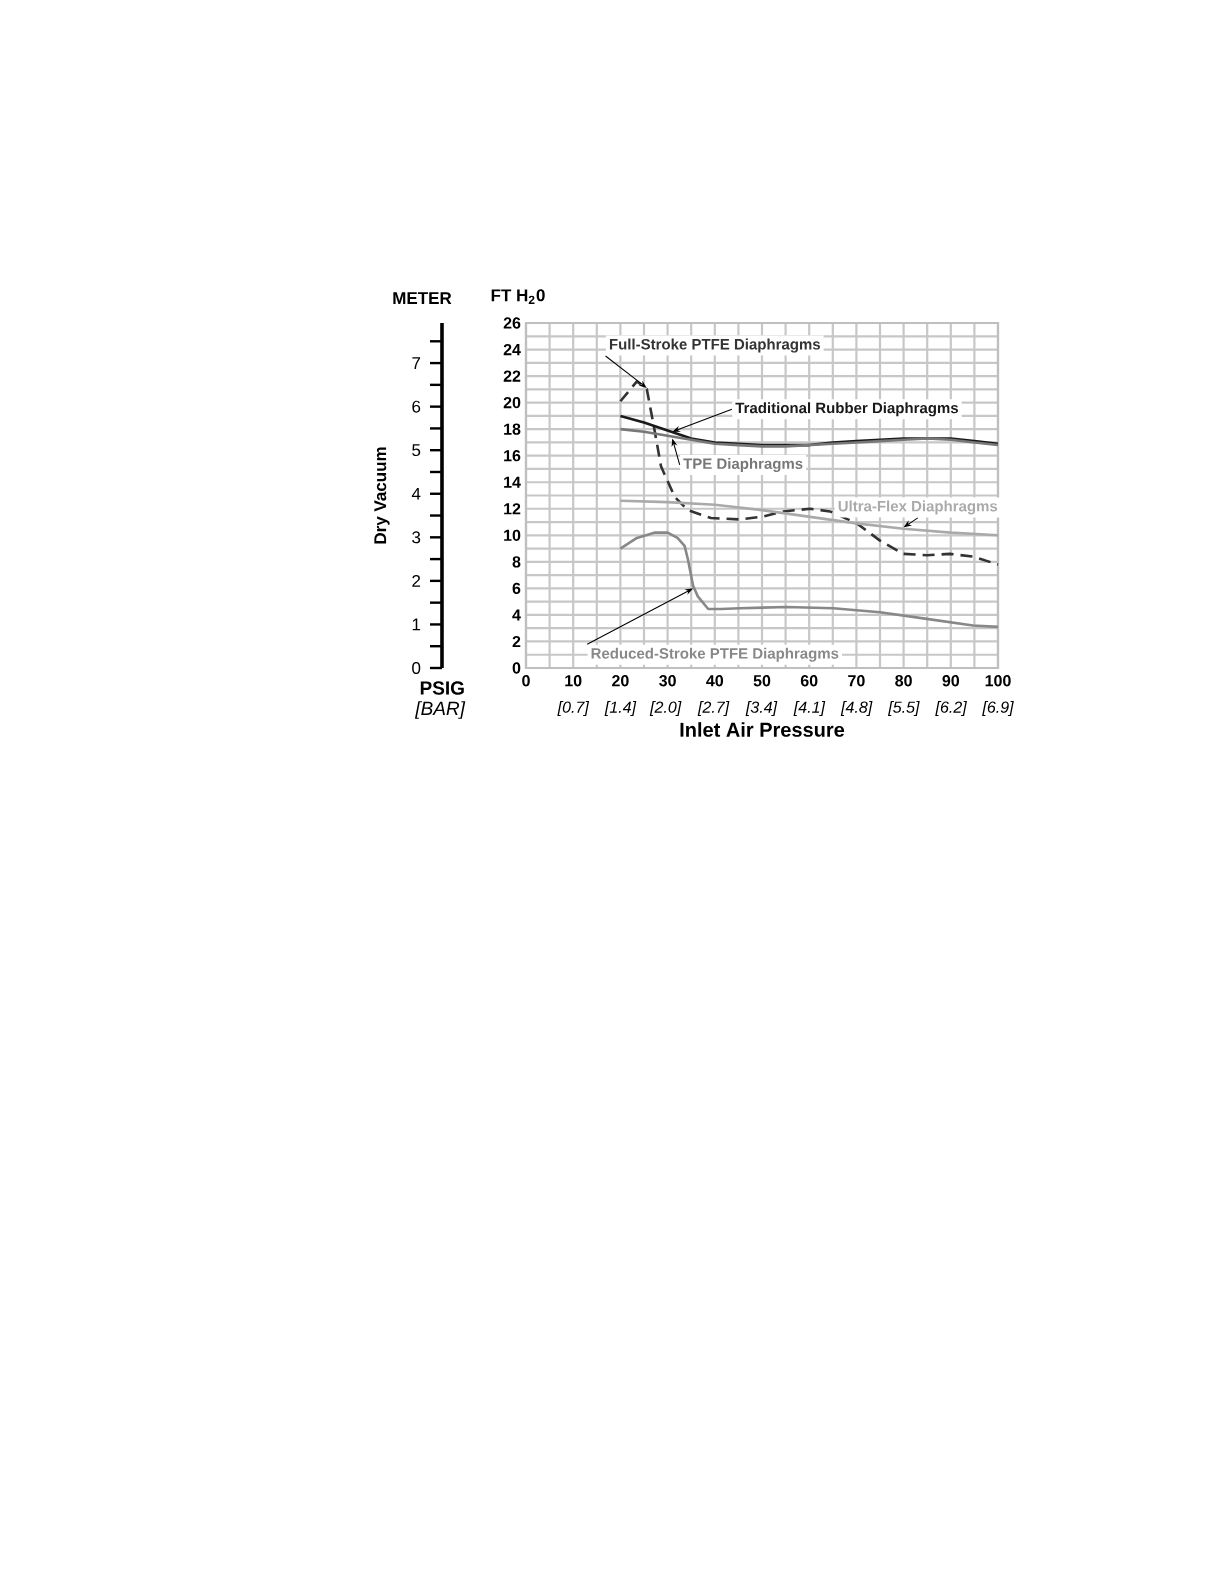  I want to click on y2-tick-label: 1, so click(416, 624).